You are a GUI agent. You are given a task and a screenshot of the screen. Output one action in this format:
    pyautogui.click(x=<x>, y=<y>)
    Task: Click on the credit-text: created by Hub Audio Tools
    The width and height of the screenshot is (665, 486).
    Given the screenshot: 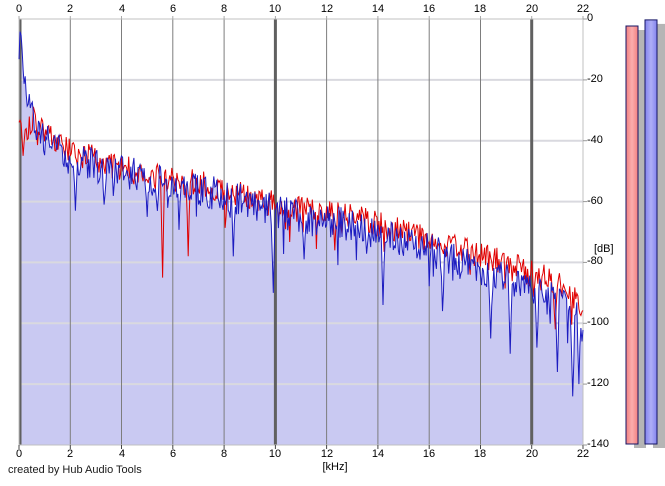 What is the action you would take?
    pyautogui.click(x=75, y=470)
    